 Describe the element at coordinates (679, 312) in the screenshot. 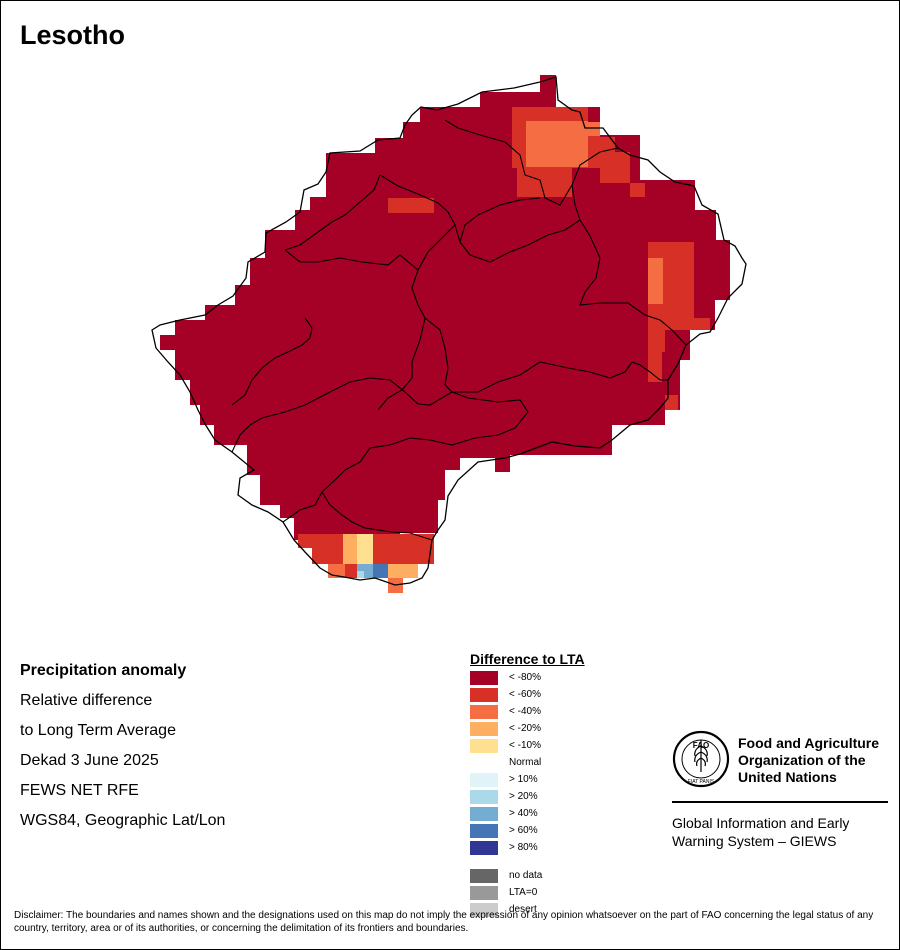

I see `raster-below-60-east` at that location.